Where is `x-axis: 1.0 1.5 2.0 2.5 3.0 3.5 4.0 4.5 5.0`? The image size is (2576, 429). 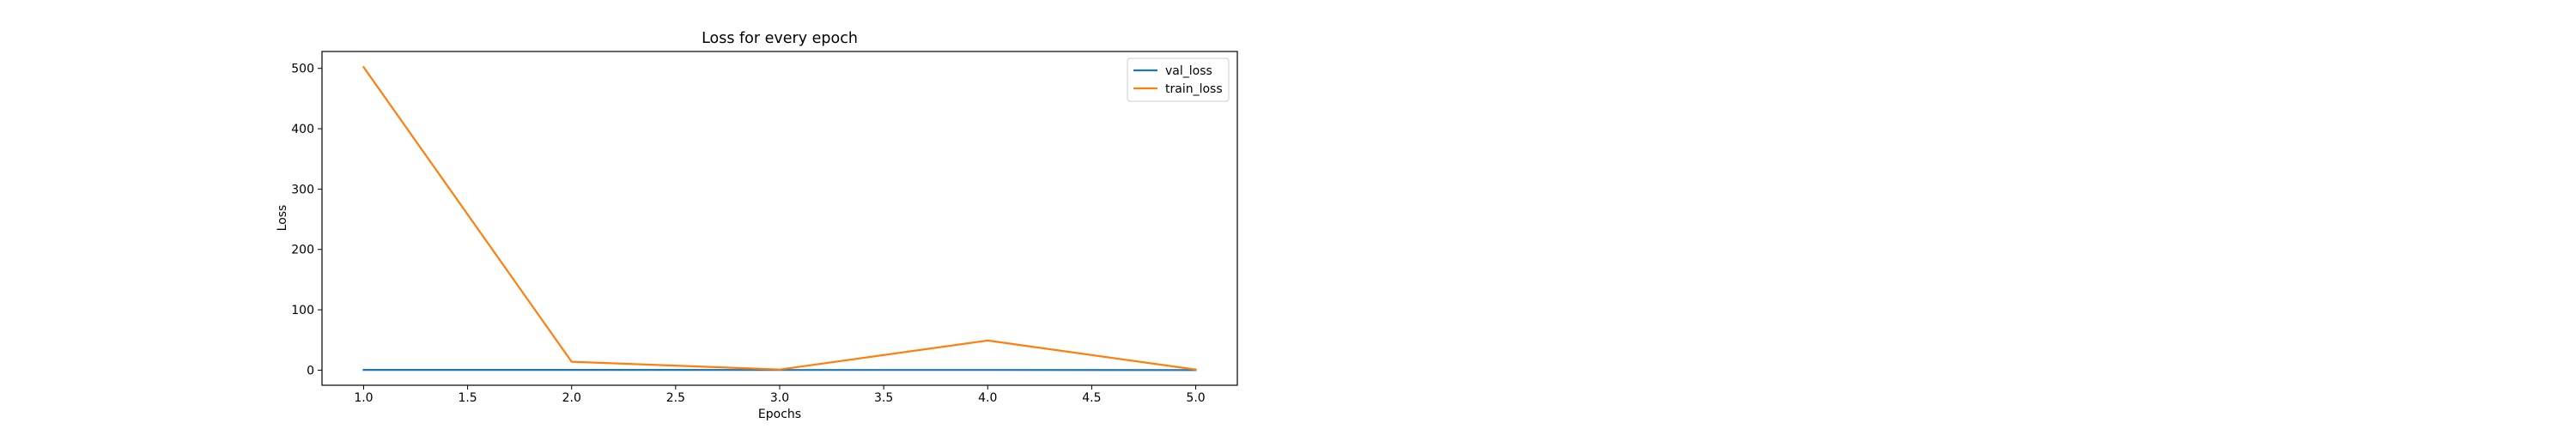 x-axis: 1.0 1.5 2.0 2.5 3.0 3.5 4.0 4.5 5.0 is located at coordinates (780, 395).